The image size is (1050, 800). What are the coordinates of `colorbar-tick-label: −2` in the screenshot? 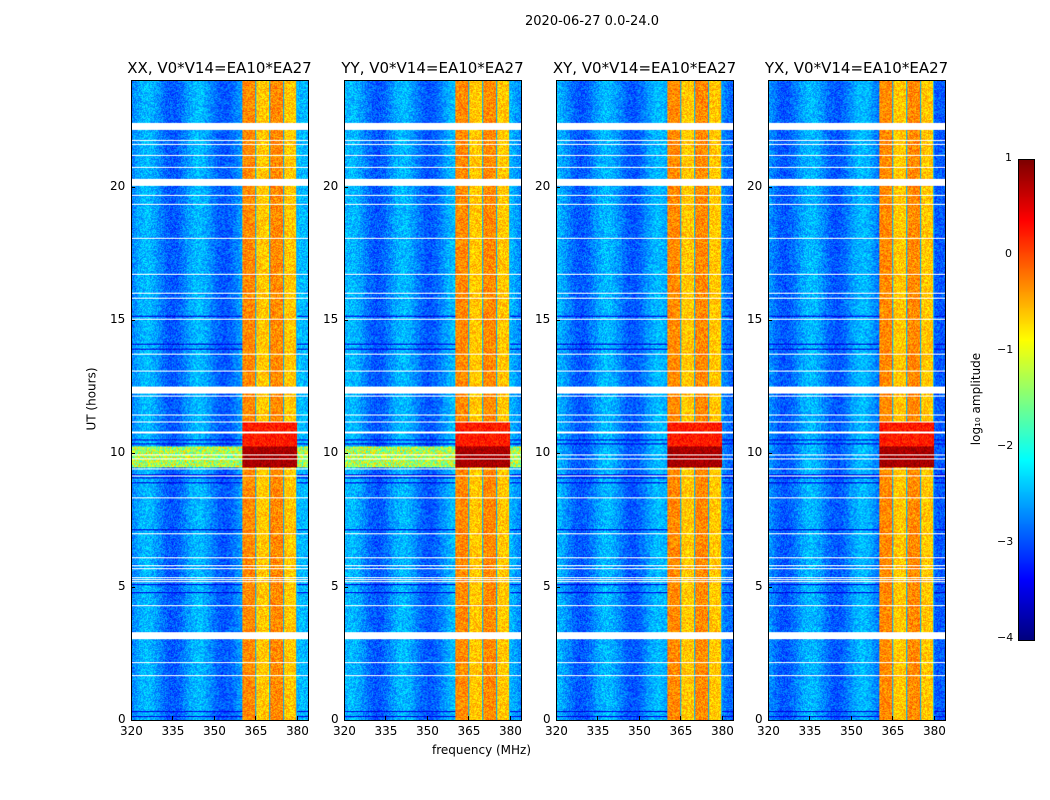 It's located at (1005, 445).